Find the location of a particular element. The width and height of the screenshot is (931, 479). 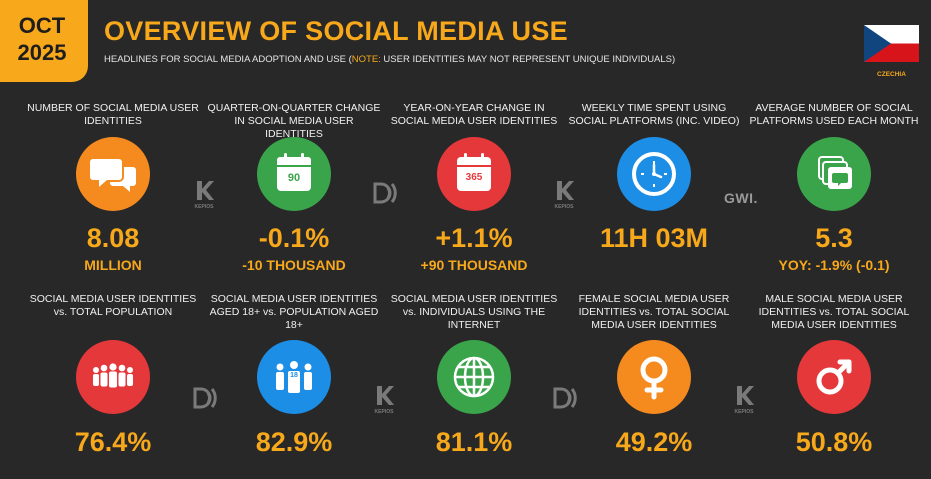

stacked-chat-icon is located at coordinates (835, 172).